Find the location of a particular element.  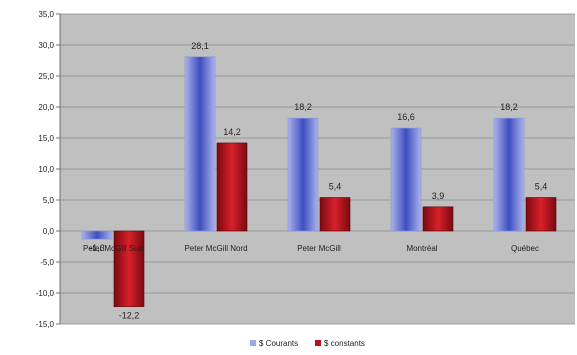

data-label: -12,2 is located at coordinates (129, 316).